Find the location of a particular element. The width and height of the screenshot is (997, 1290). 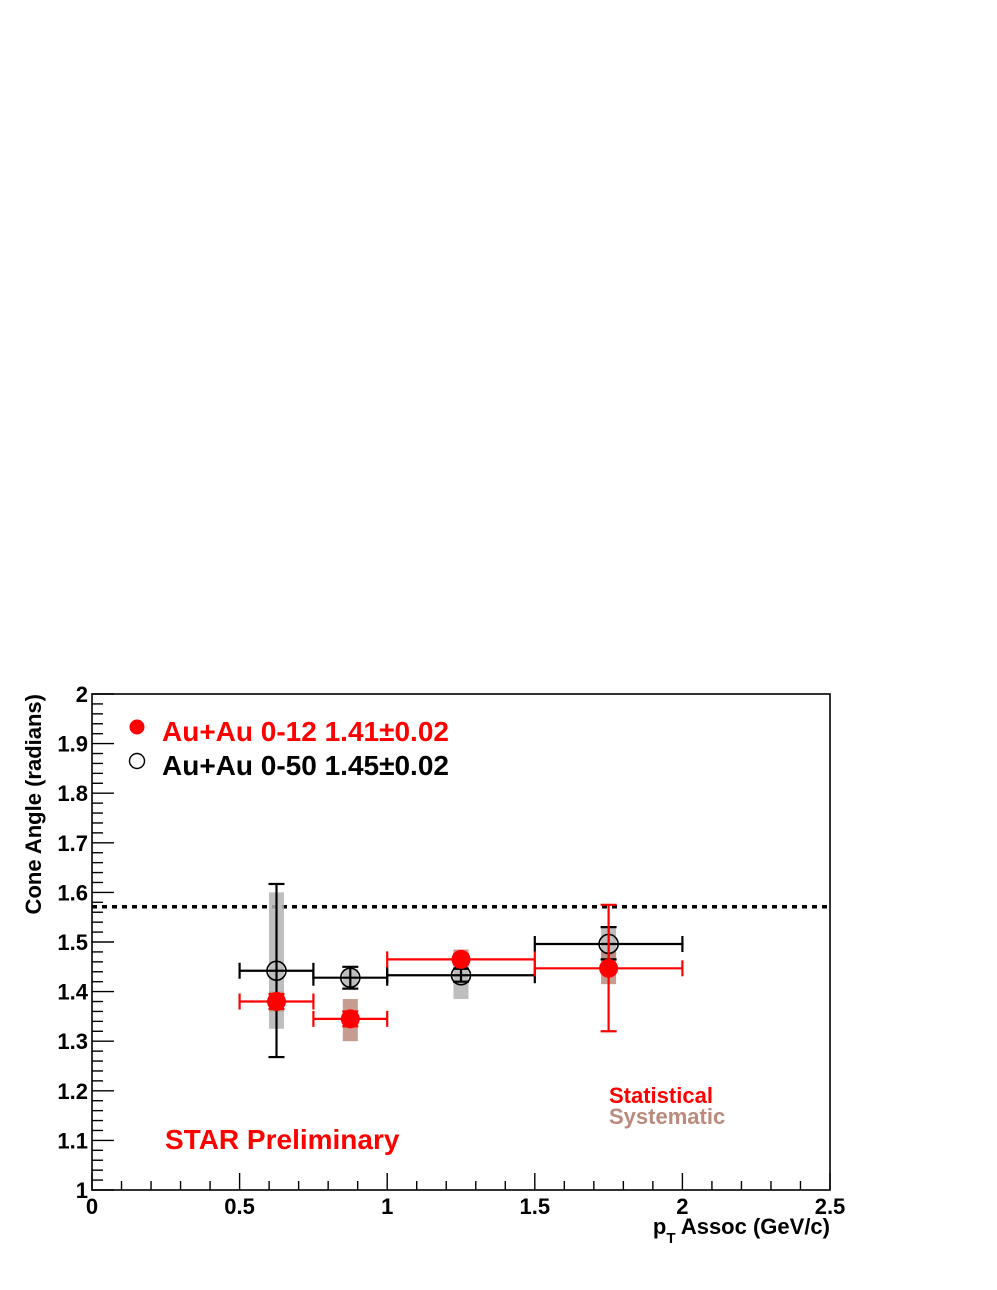

y-tick-label: 2 is located at coordinates (82, 694).